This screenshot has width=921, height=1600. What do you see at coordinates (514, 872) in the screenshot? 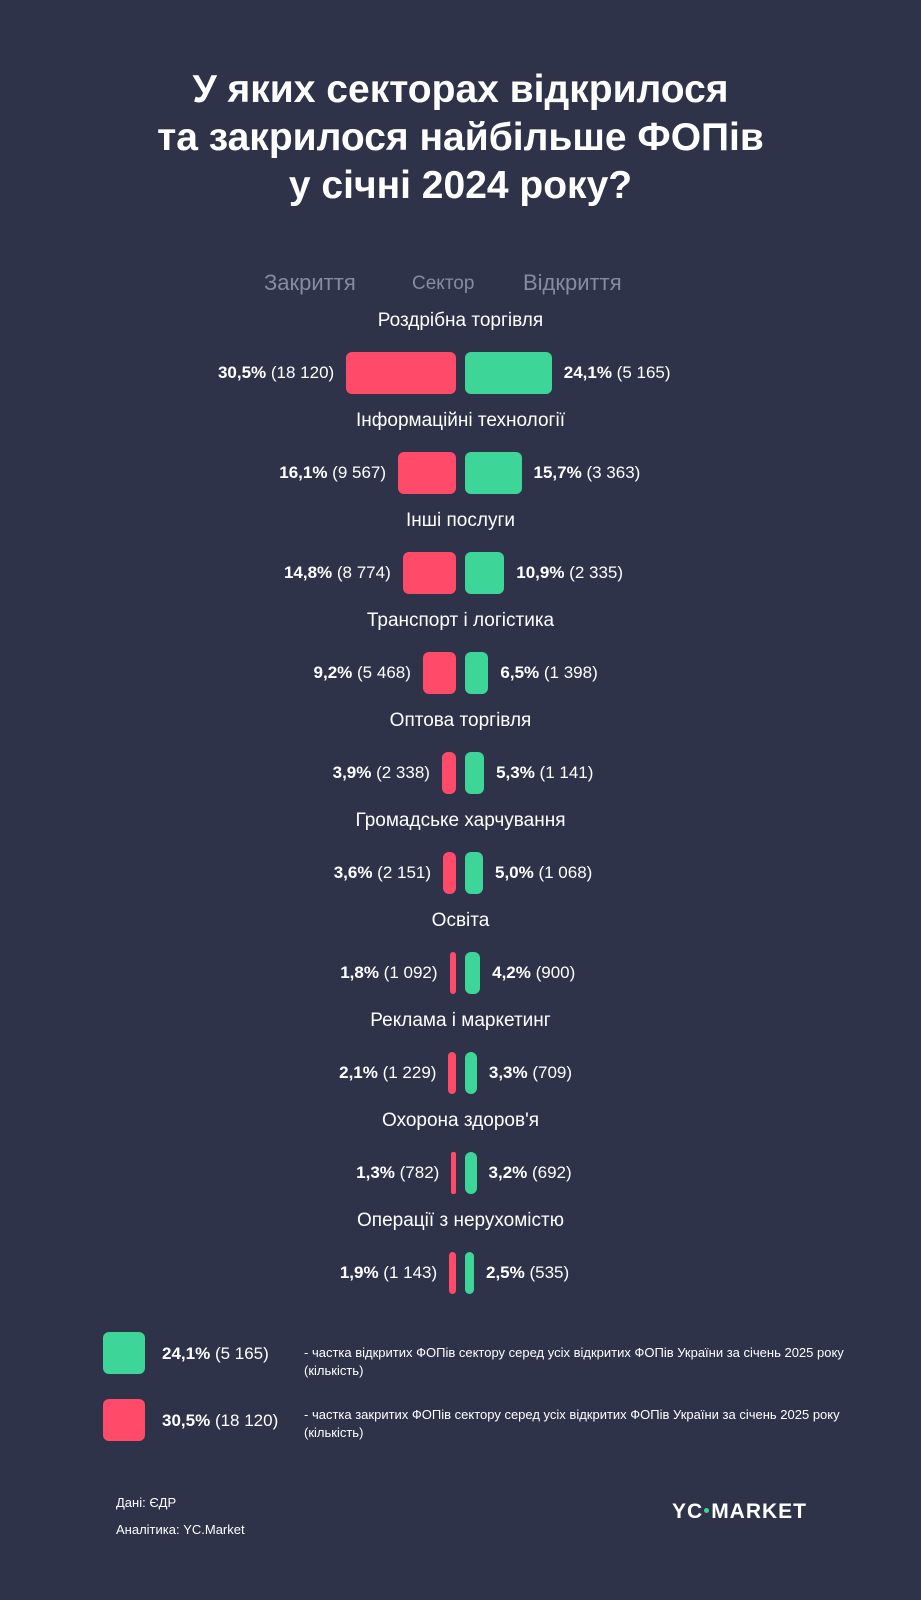
I see `percent-opened: 5,0%` at bounding box center [514, 872].